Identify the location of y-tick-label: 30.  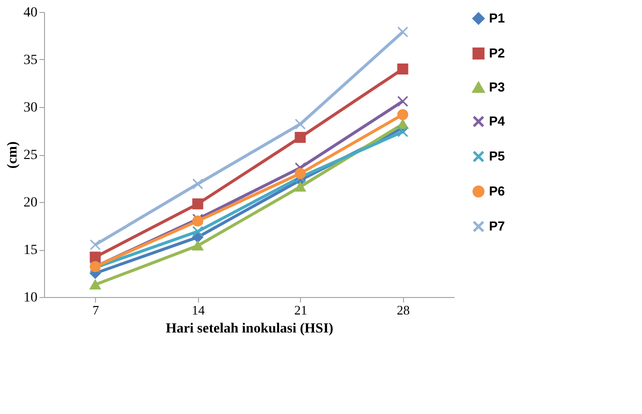
(31, 108).